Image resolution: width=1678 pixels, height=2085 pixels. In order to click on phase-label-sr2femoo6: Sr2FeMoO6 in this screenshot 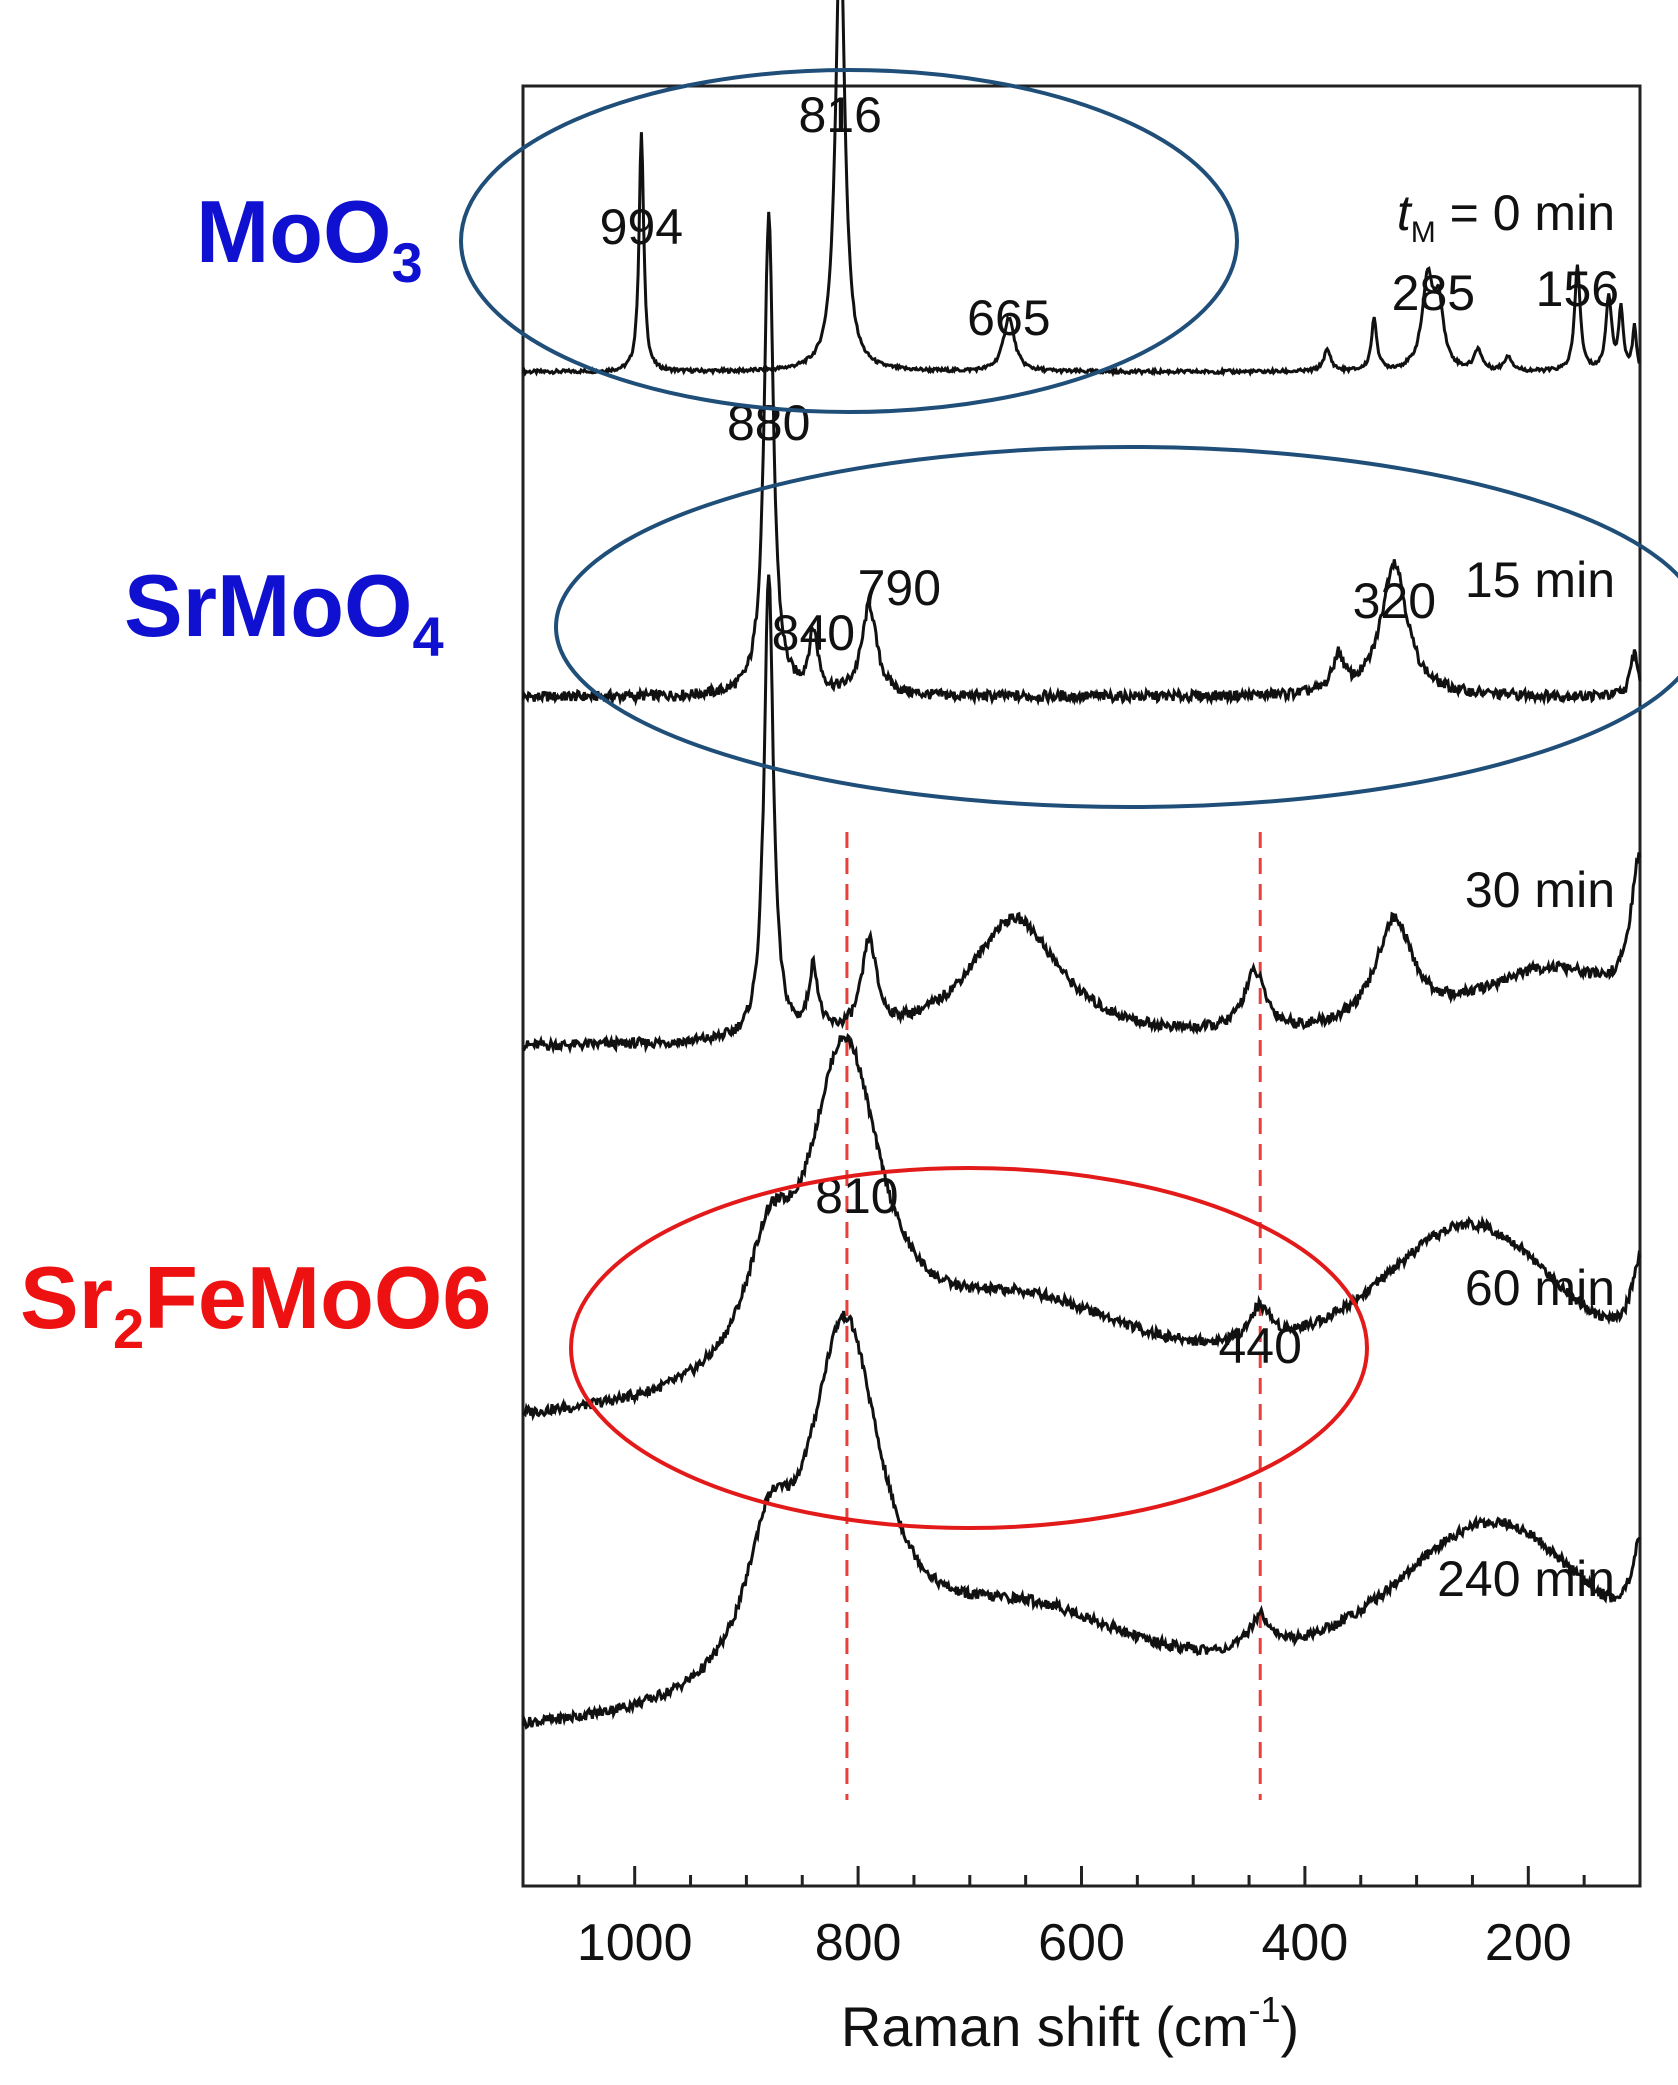, I will do `click(255, 1304)`.